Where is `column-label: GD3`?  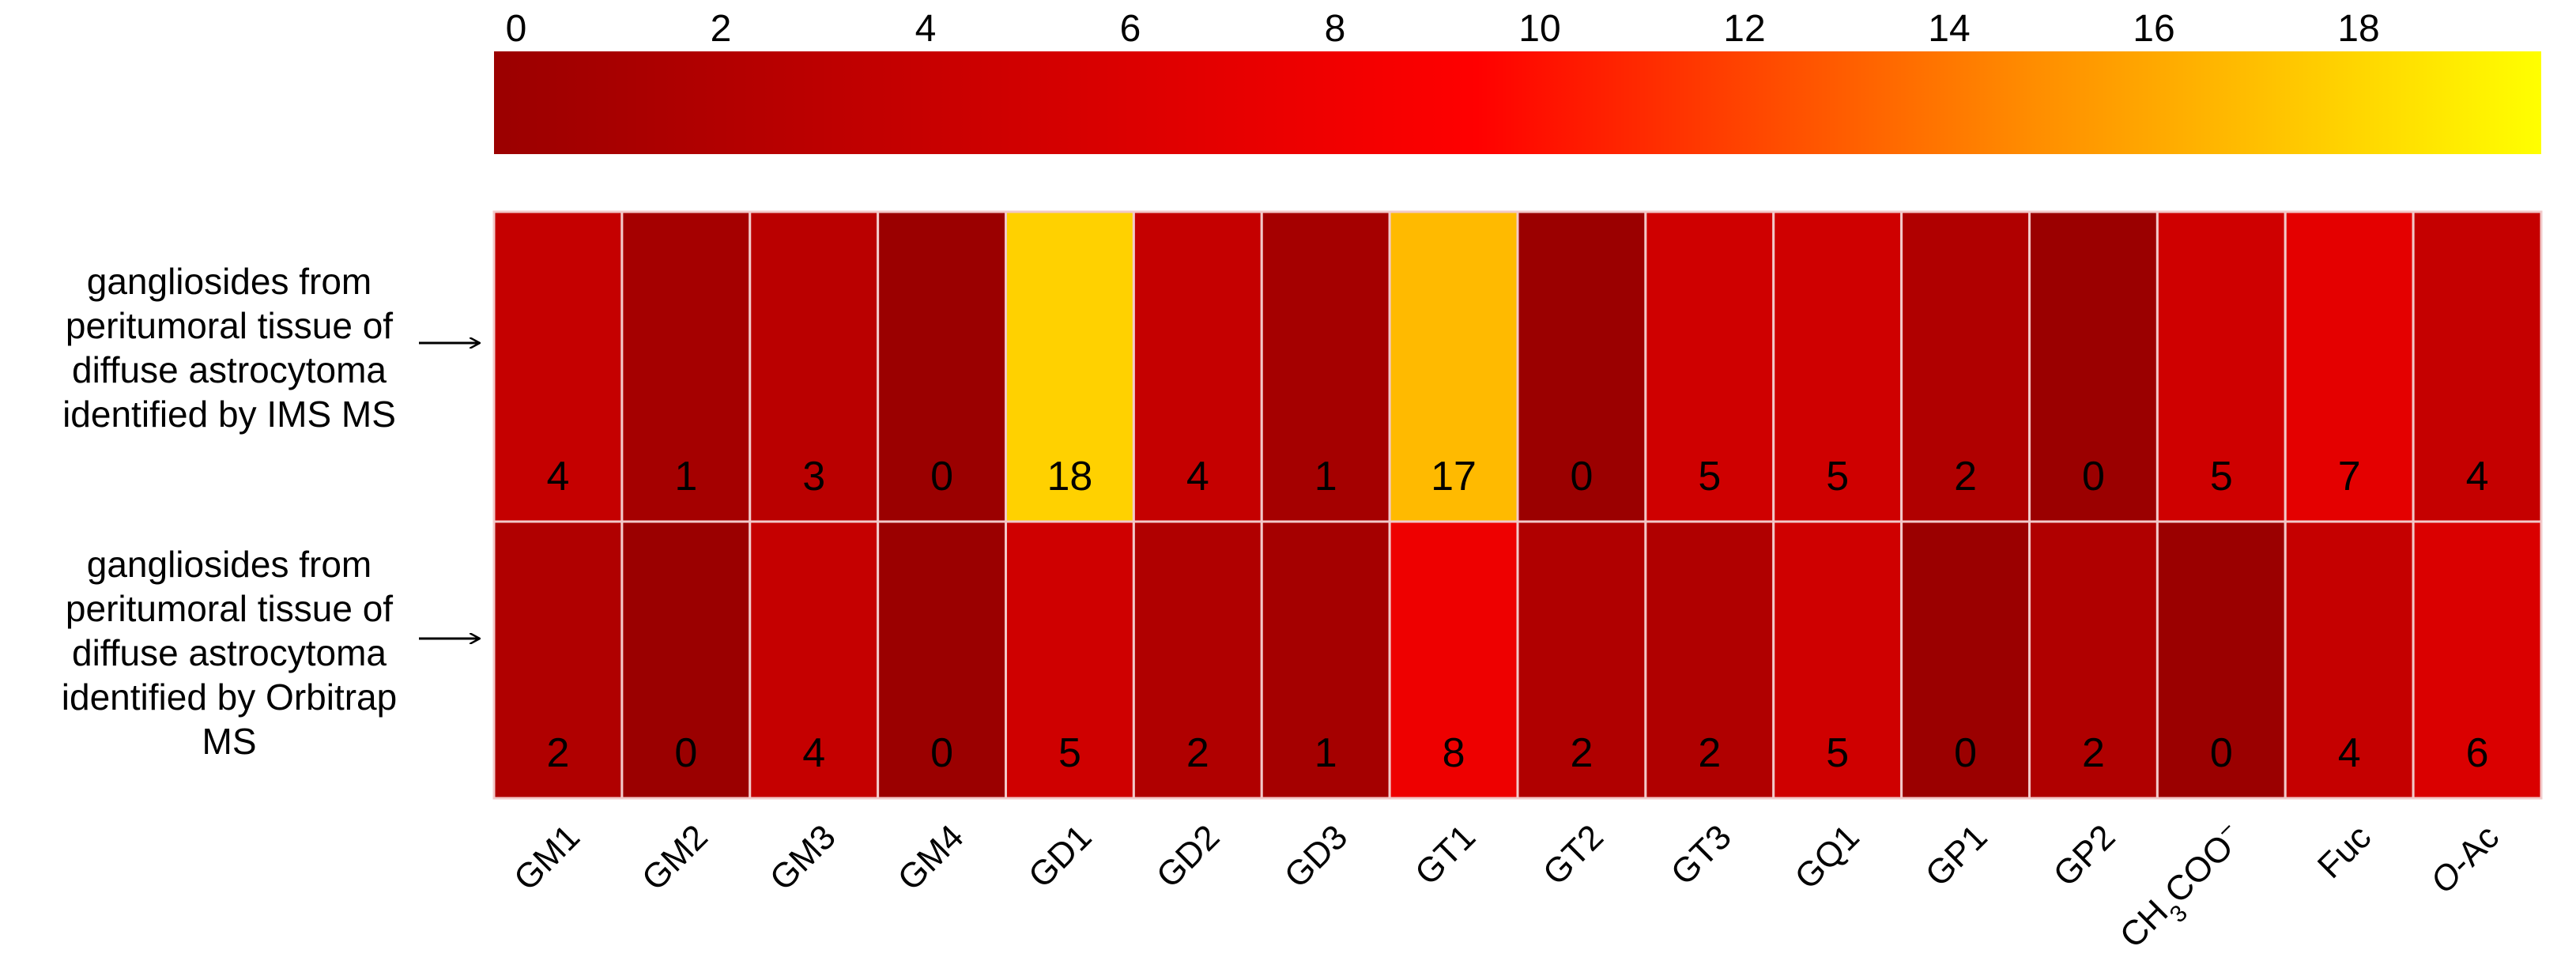 column-label: GD3 is located at coordinates (1316, 856).